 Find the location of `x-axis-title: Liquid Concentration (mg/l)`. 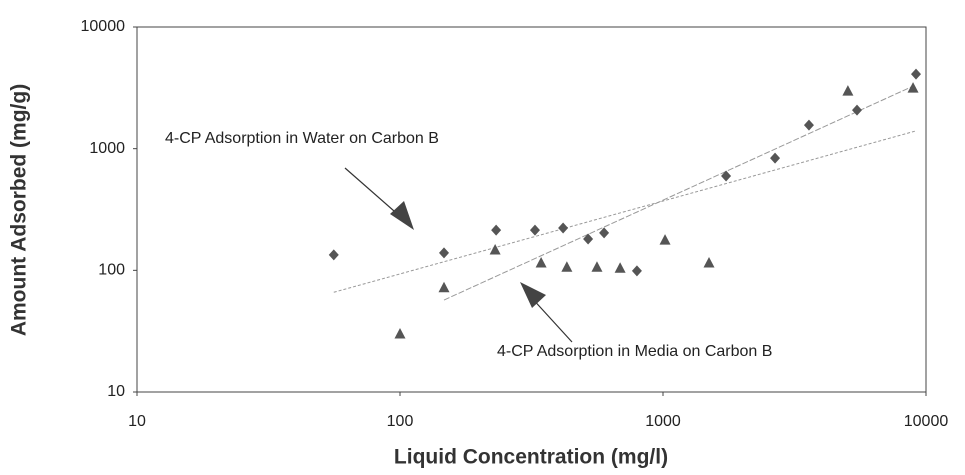

x-axis-title: Liquid Concentration (mg/l) is located at coordinates (531, 457).